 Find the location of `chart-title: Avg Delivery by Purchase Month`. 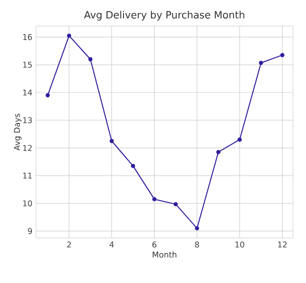

chart-title: Avg Delivery by Purchase Month is located at coordinates (164, 15).